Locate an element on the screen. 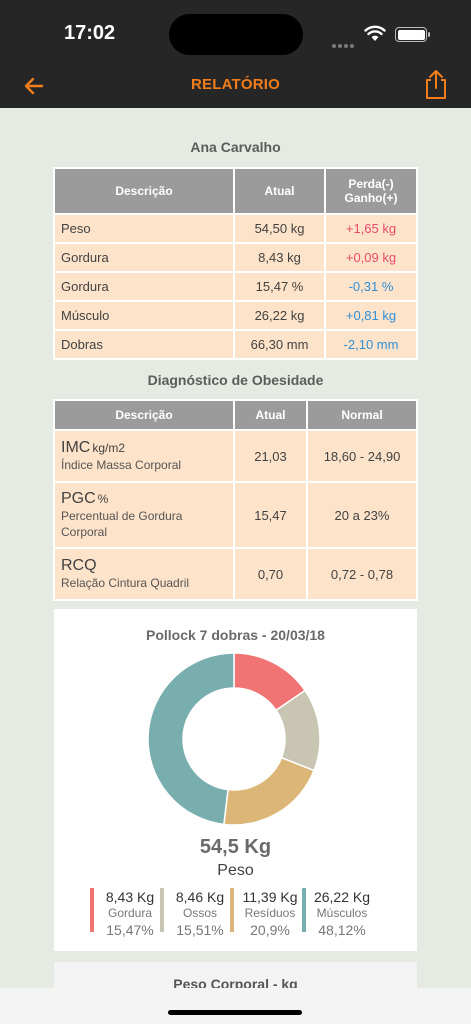 The image size is (471, 1024). indicator-abbr: IMC is located at coordinates (76, 447).